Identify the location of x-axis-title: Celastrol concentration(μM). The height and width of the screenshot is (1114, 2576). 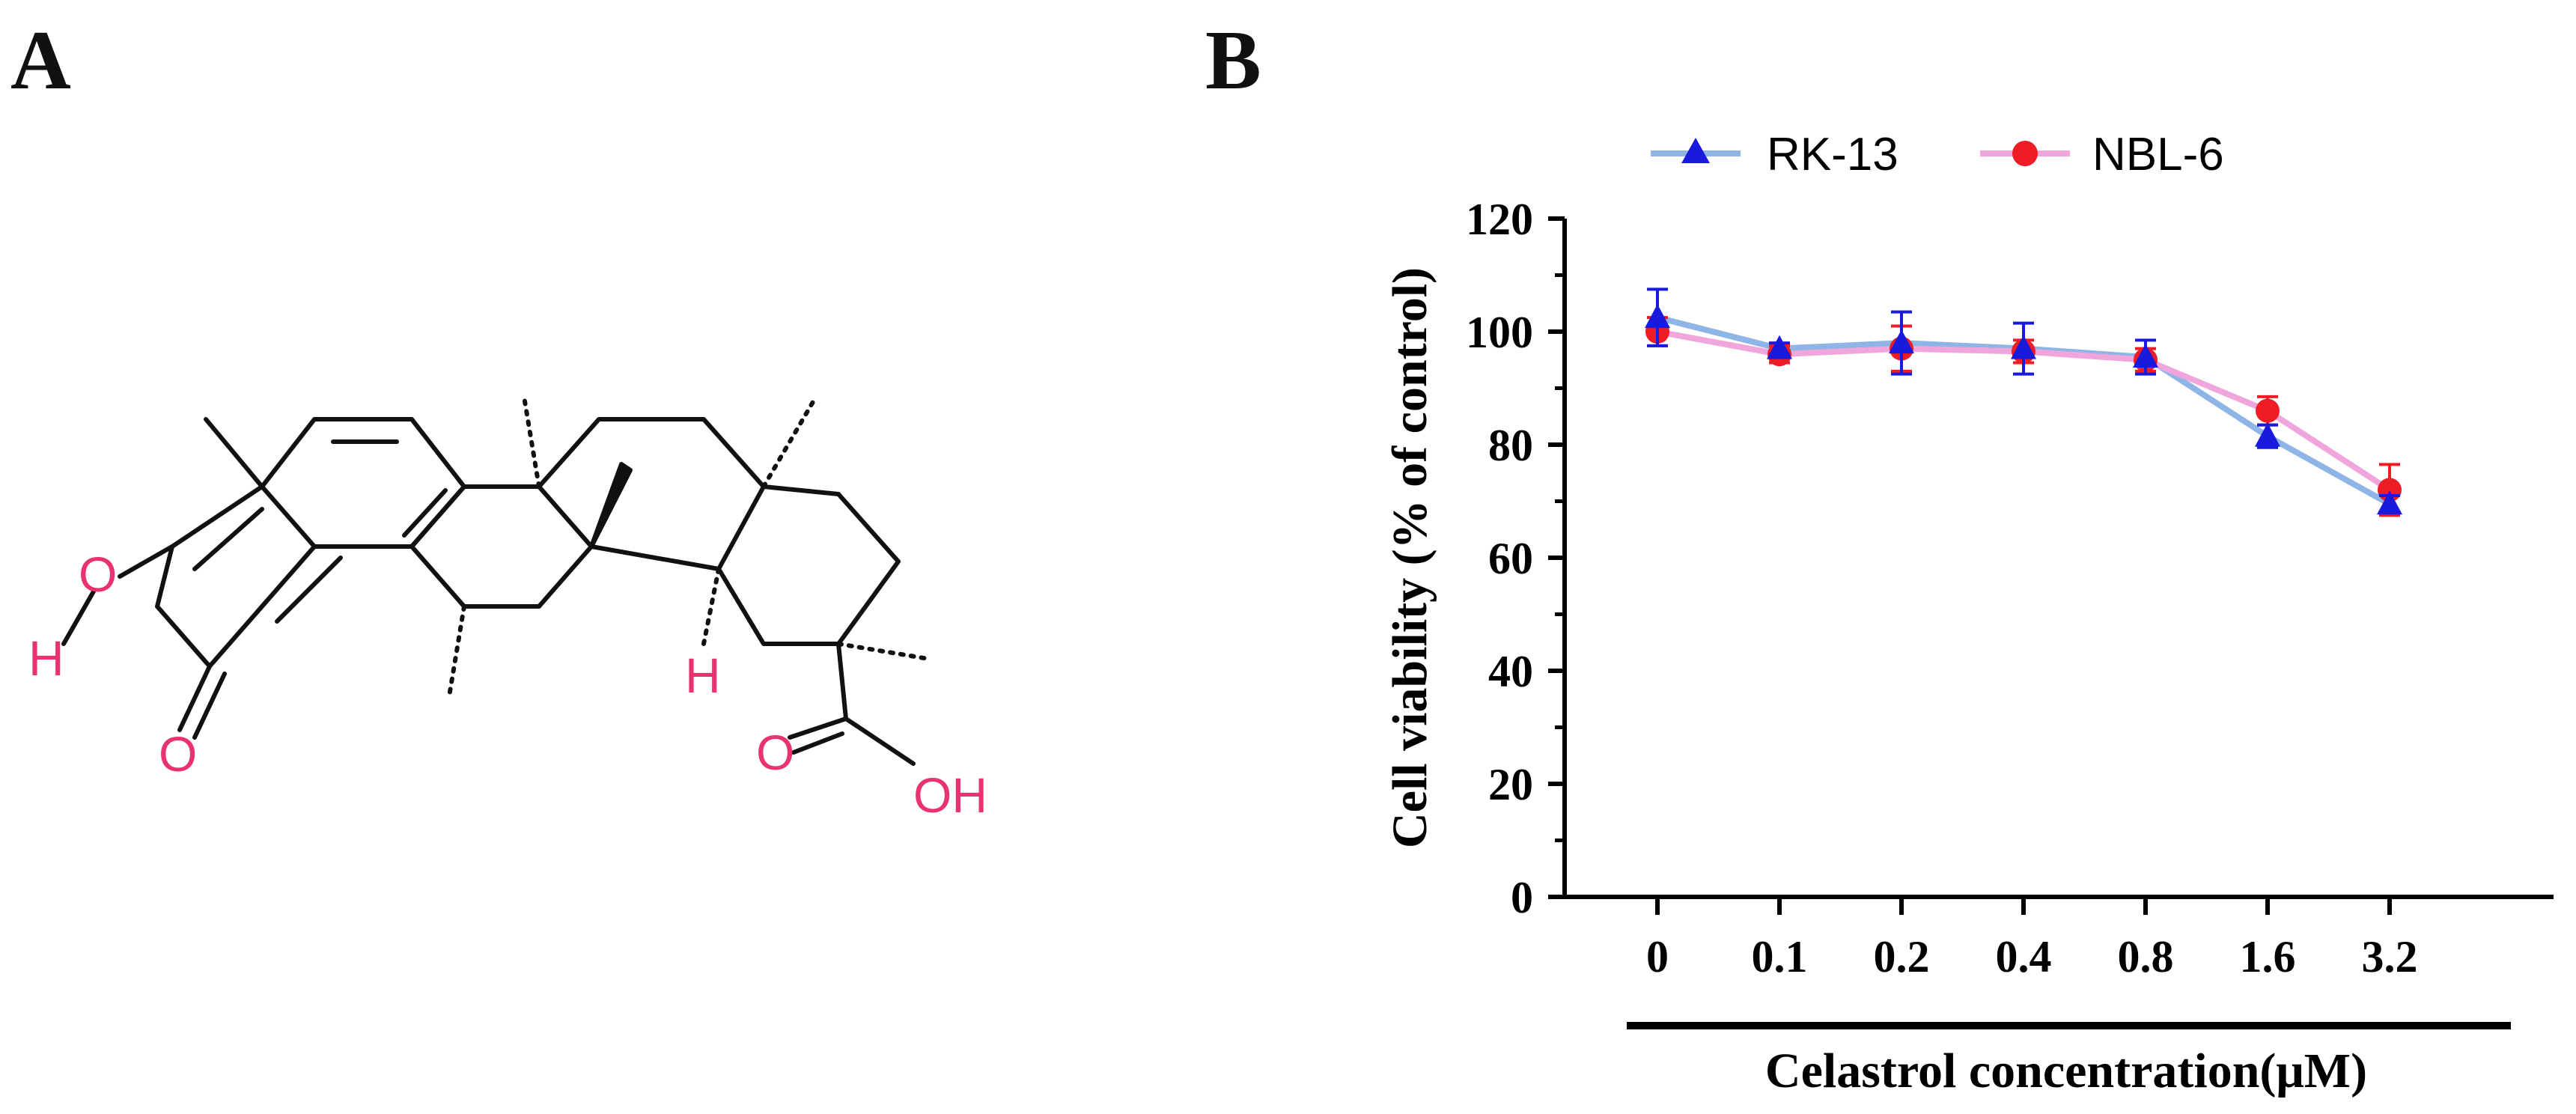
(2066, 1071).